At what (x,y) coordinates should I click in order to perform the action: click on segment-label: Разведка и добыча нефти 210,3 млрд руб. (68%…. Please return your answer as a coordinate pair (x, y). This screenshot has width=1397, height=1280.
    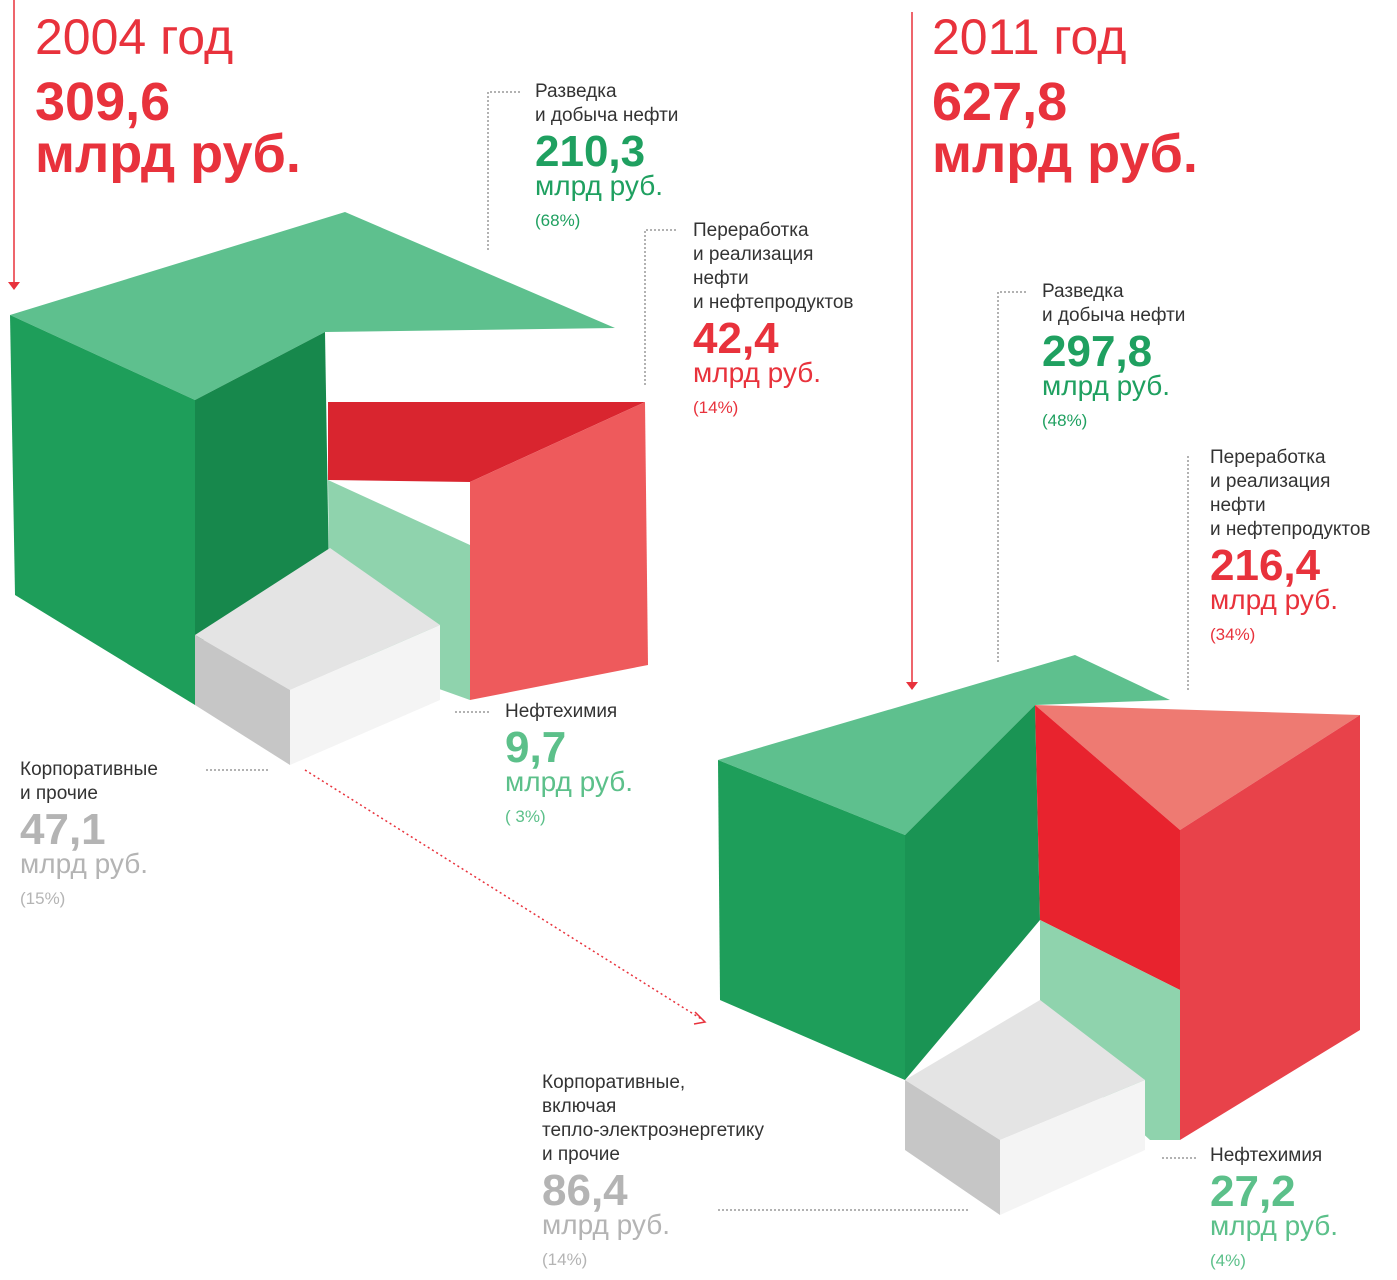
    Looking at the image, I should click on (606, 154).